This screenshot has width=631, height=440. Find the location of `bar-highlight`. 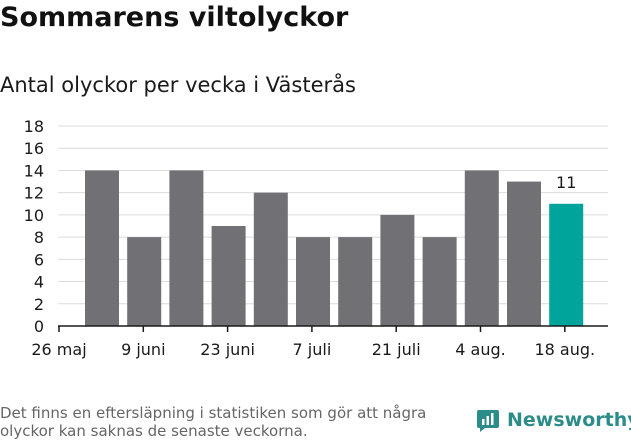

bar-highlight is located at coordinates (566, 264).